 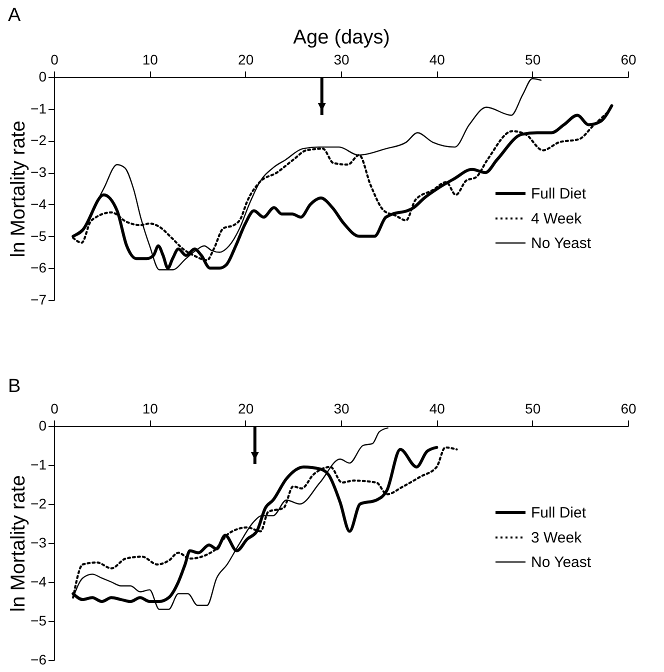 What do you see at coordinates (556, 219) in the screenshot?
I see `legend-label: 4 Week` at bounding box center [556, 219].